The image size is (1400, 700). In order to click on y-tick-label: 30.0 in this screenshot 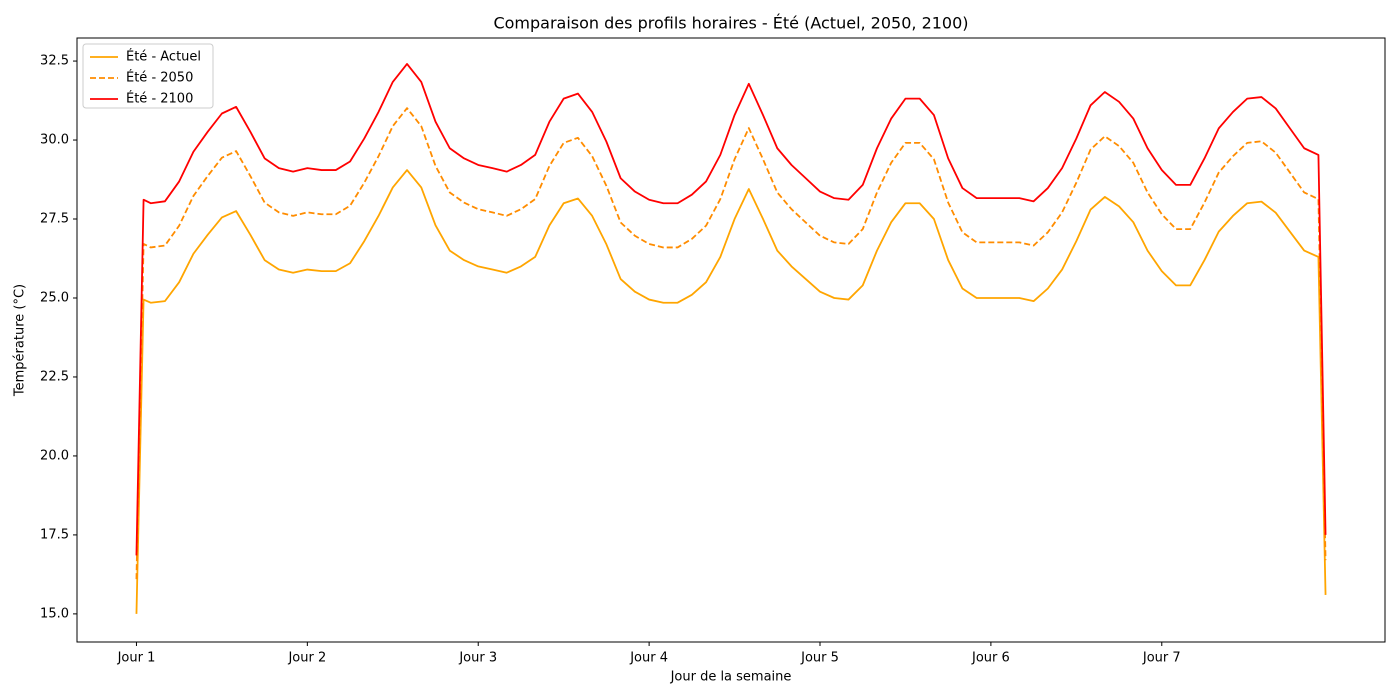, I will do `click(54, 140)`.